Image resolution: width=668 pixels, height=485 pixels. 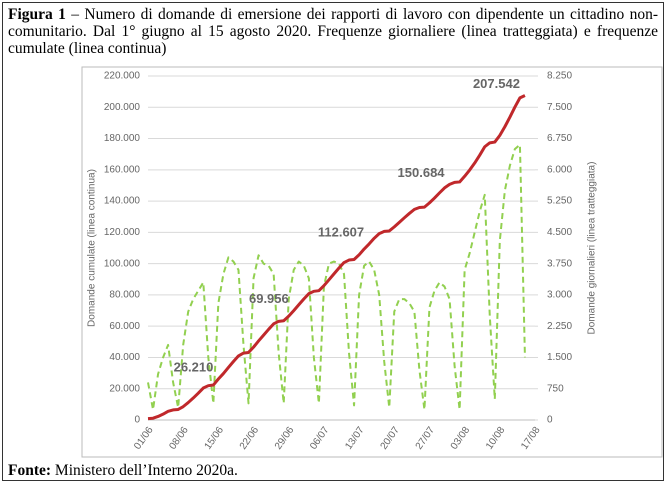 I want to click on y2-tick-label: 4.500, so click(x=559, y=232).